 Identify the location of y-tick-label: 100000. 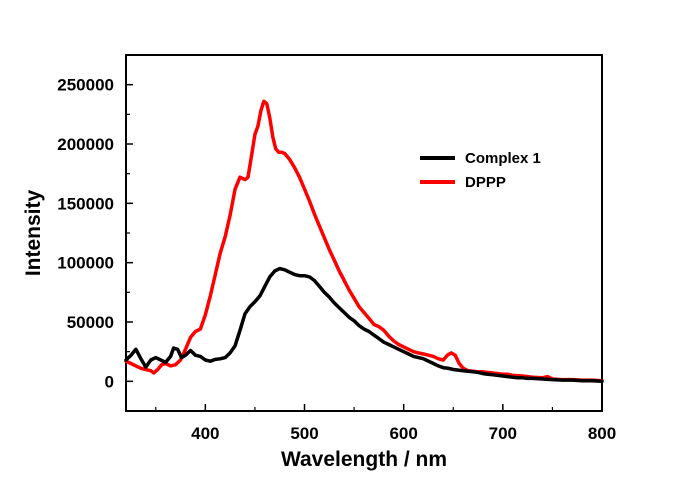
(85, 263).